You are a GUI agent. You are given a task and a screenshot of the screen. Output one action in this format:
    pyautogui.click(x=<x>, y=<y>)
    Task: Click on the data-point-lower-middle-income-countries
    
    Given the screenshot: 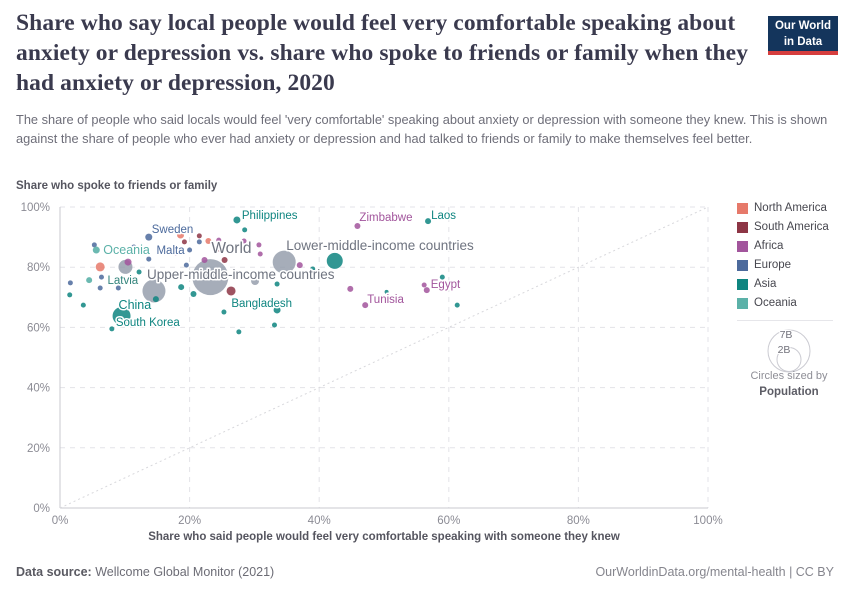 What is the action you would take?
    pyautogui.click(x=284, y=262)
    